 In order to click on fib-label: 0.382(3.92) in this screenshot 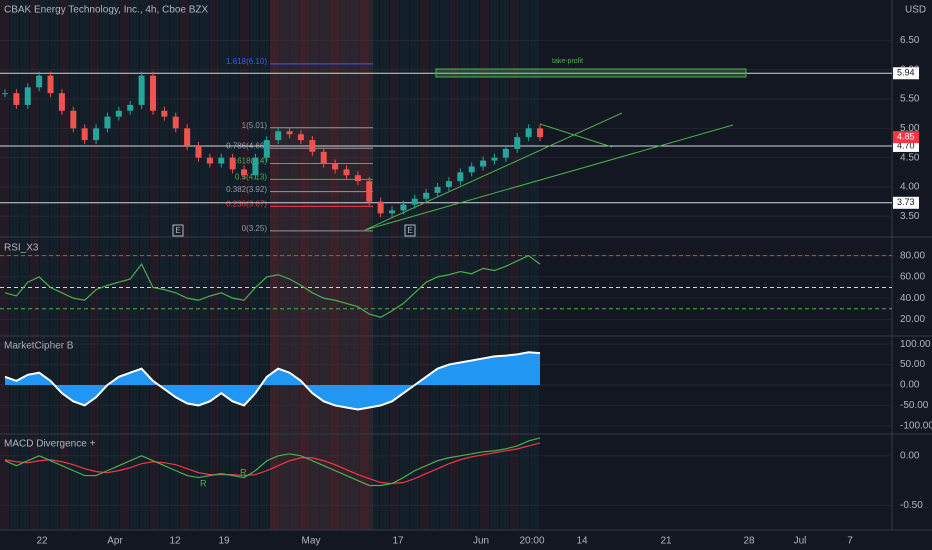, I will do `click(246, 189)`.